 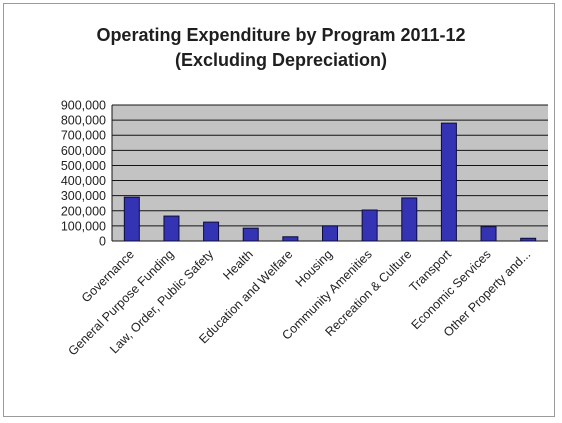 What do you see at coordinates (83, 121) in the screenshot?
I see `y-tick-label: 800,000` at bounding box center [83, 121].